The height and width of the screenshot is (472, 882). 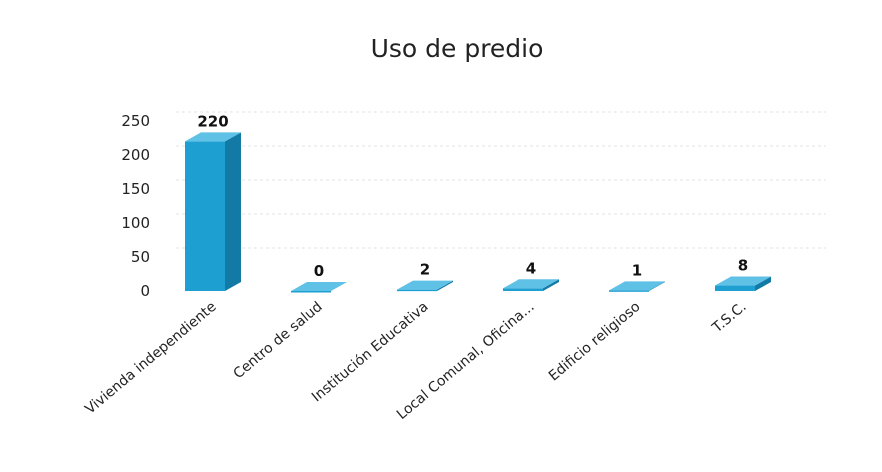 I want to click on y-tick-label: 50, so click(x=140, y=257).